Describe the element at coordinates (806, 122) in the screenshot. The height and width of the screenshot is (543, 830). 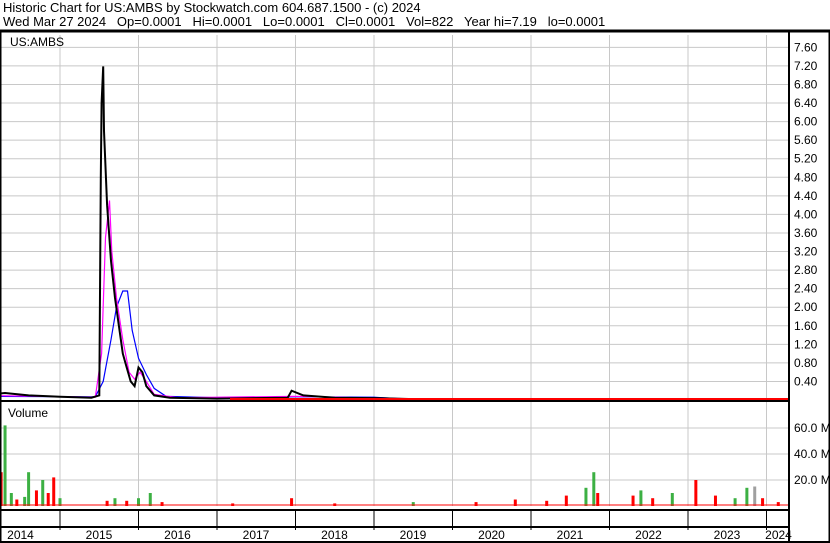
I see `price-tick-label: 6.00` at that location.